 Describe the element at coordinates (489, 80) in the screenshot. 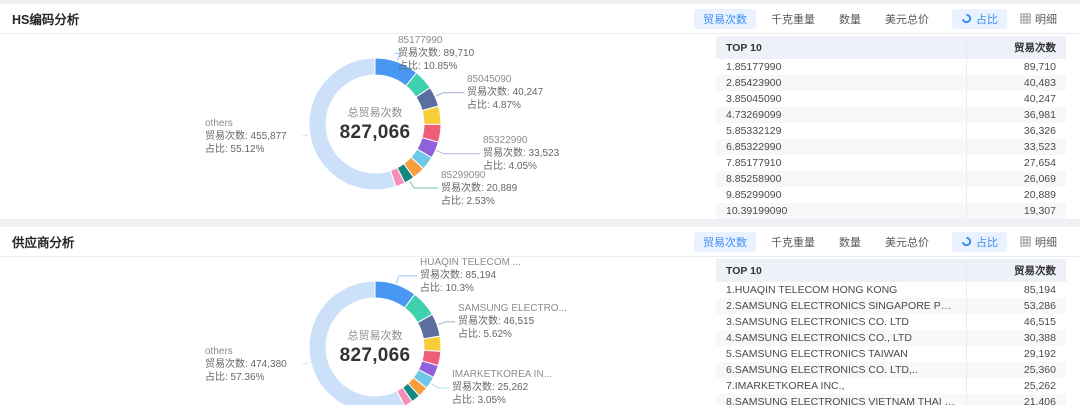

I see `callout-name: 85045090` at that location.